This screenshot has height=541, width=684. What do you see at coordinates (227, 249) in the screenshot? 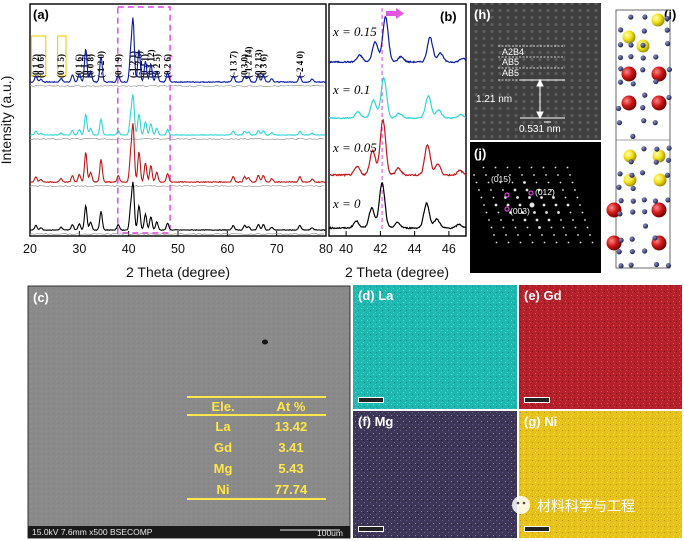
I see `xrd-a-tick-label: 60` at bounding box center [227, 249].